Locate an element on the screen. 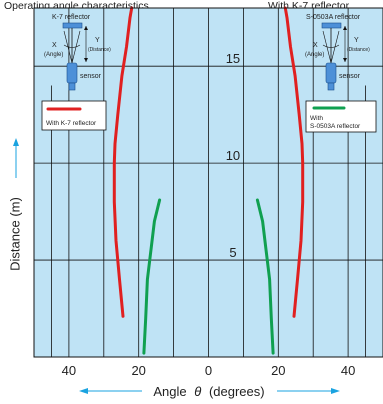  inset-s0503a-x-sub: (Angle) is located at coordinates (314, 55).